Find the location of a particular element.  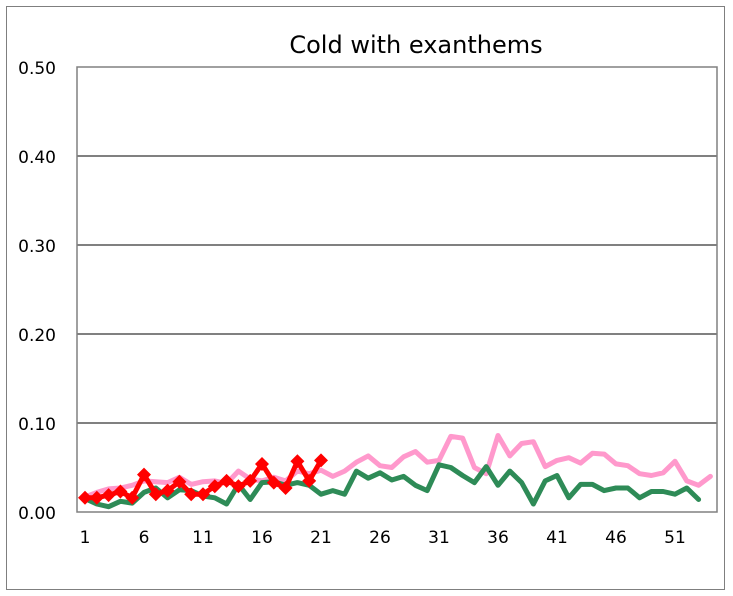

x-axis: 1 6 11 16 21 26 31 36 41 46 51 is located at coordinates (383, 538).